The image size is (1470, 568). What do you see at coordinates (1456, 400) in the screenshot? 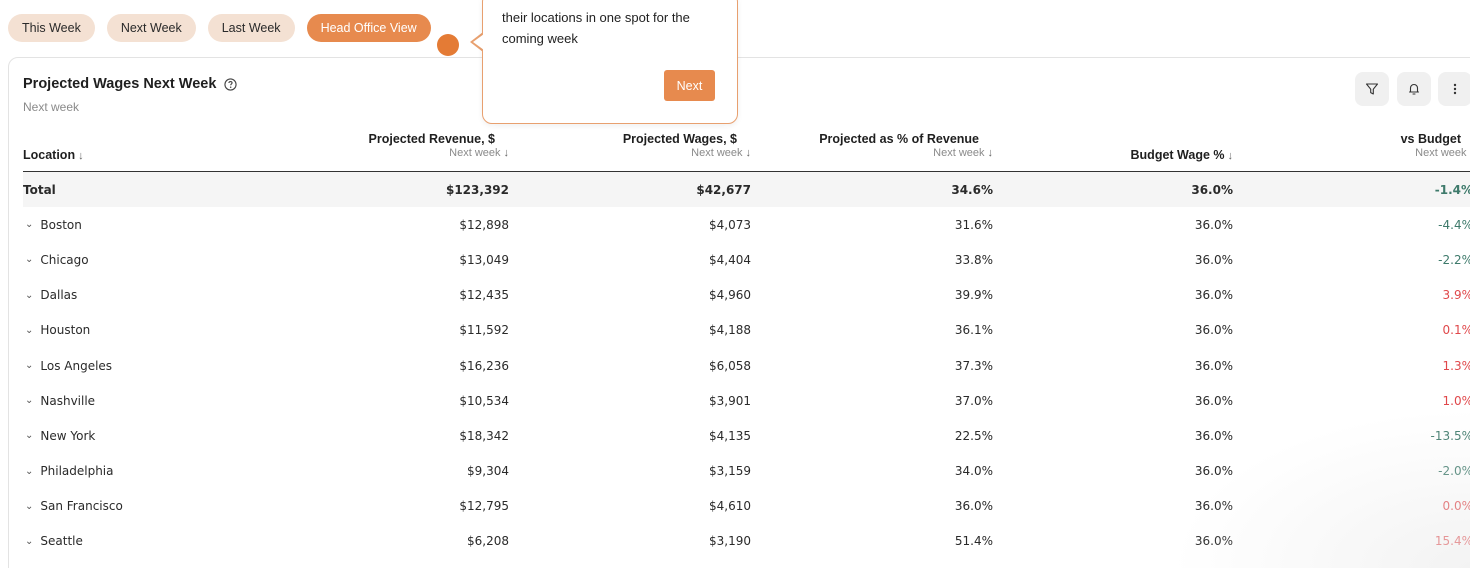
I see `cell-vs-budget: 1.0%` at bounding box center [1456, 400].